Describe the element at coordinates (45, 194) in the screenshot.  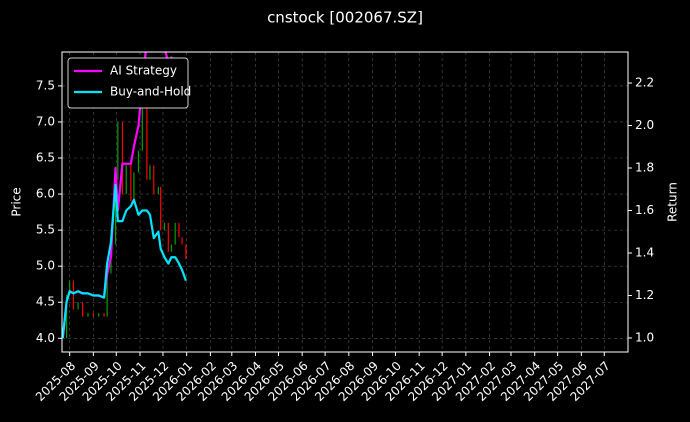
I see `y-tick-label: 6.0` at that location.